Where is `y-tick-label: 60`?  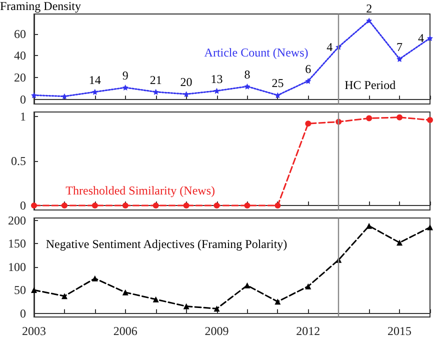
y-tick-label: 60 is located at coordinates (20, 33).